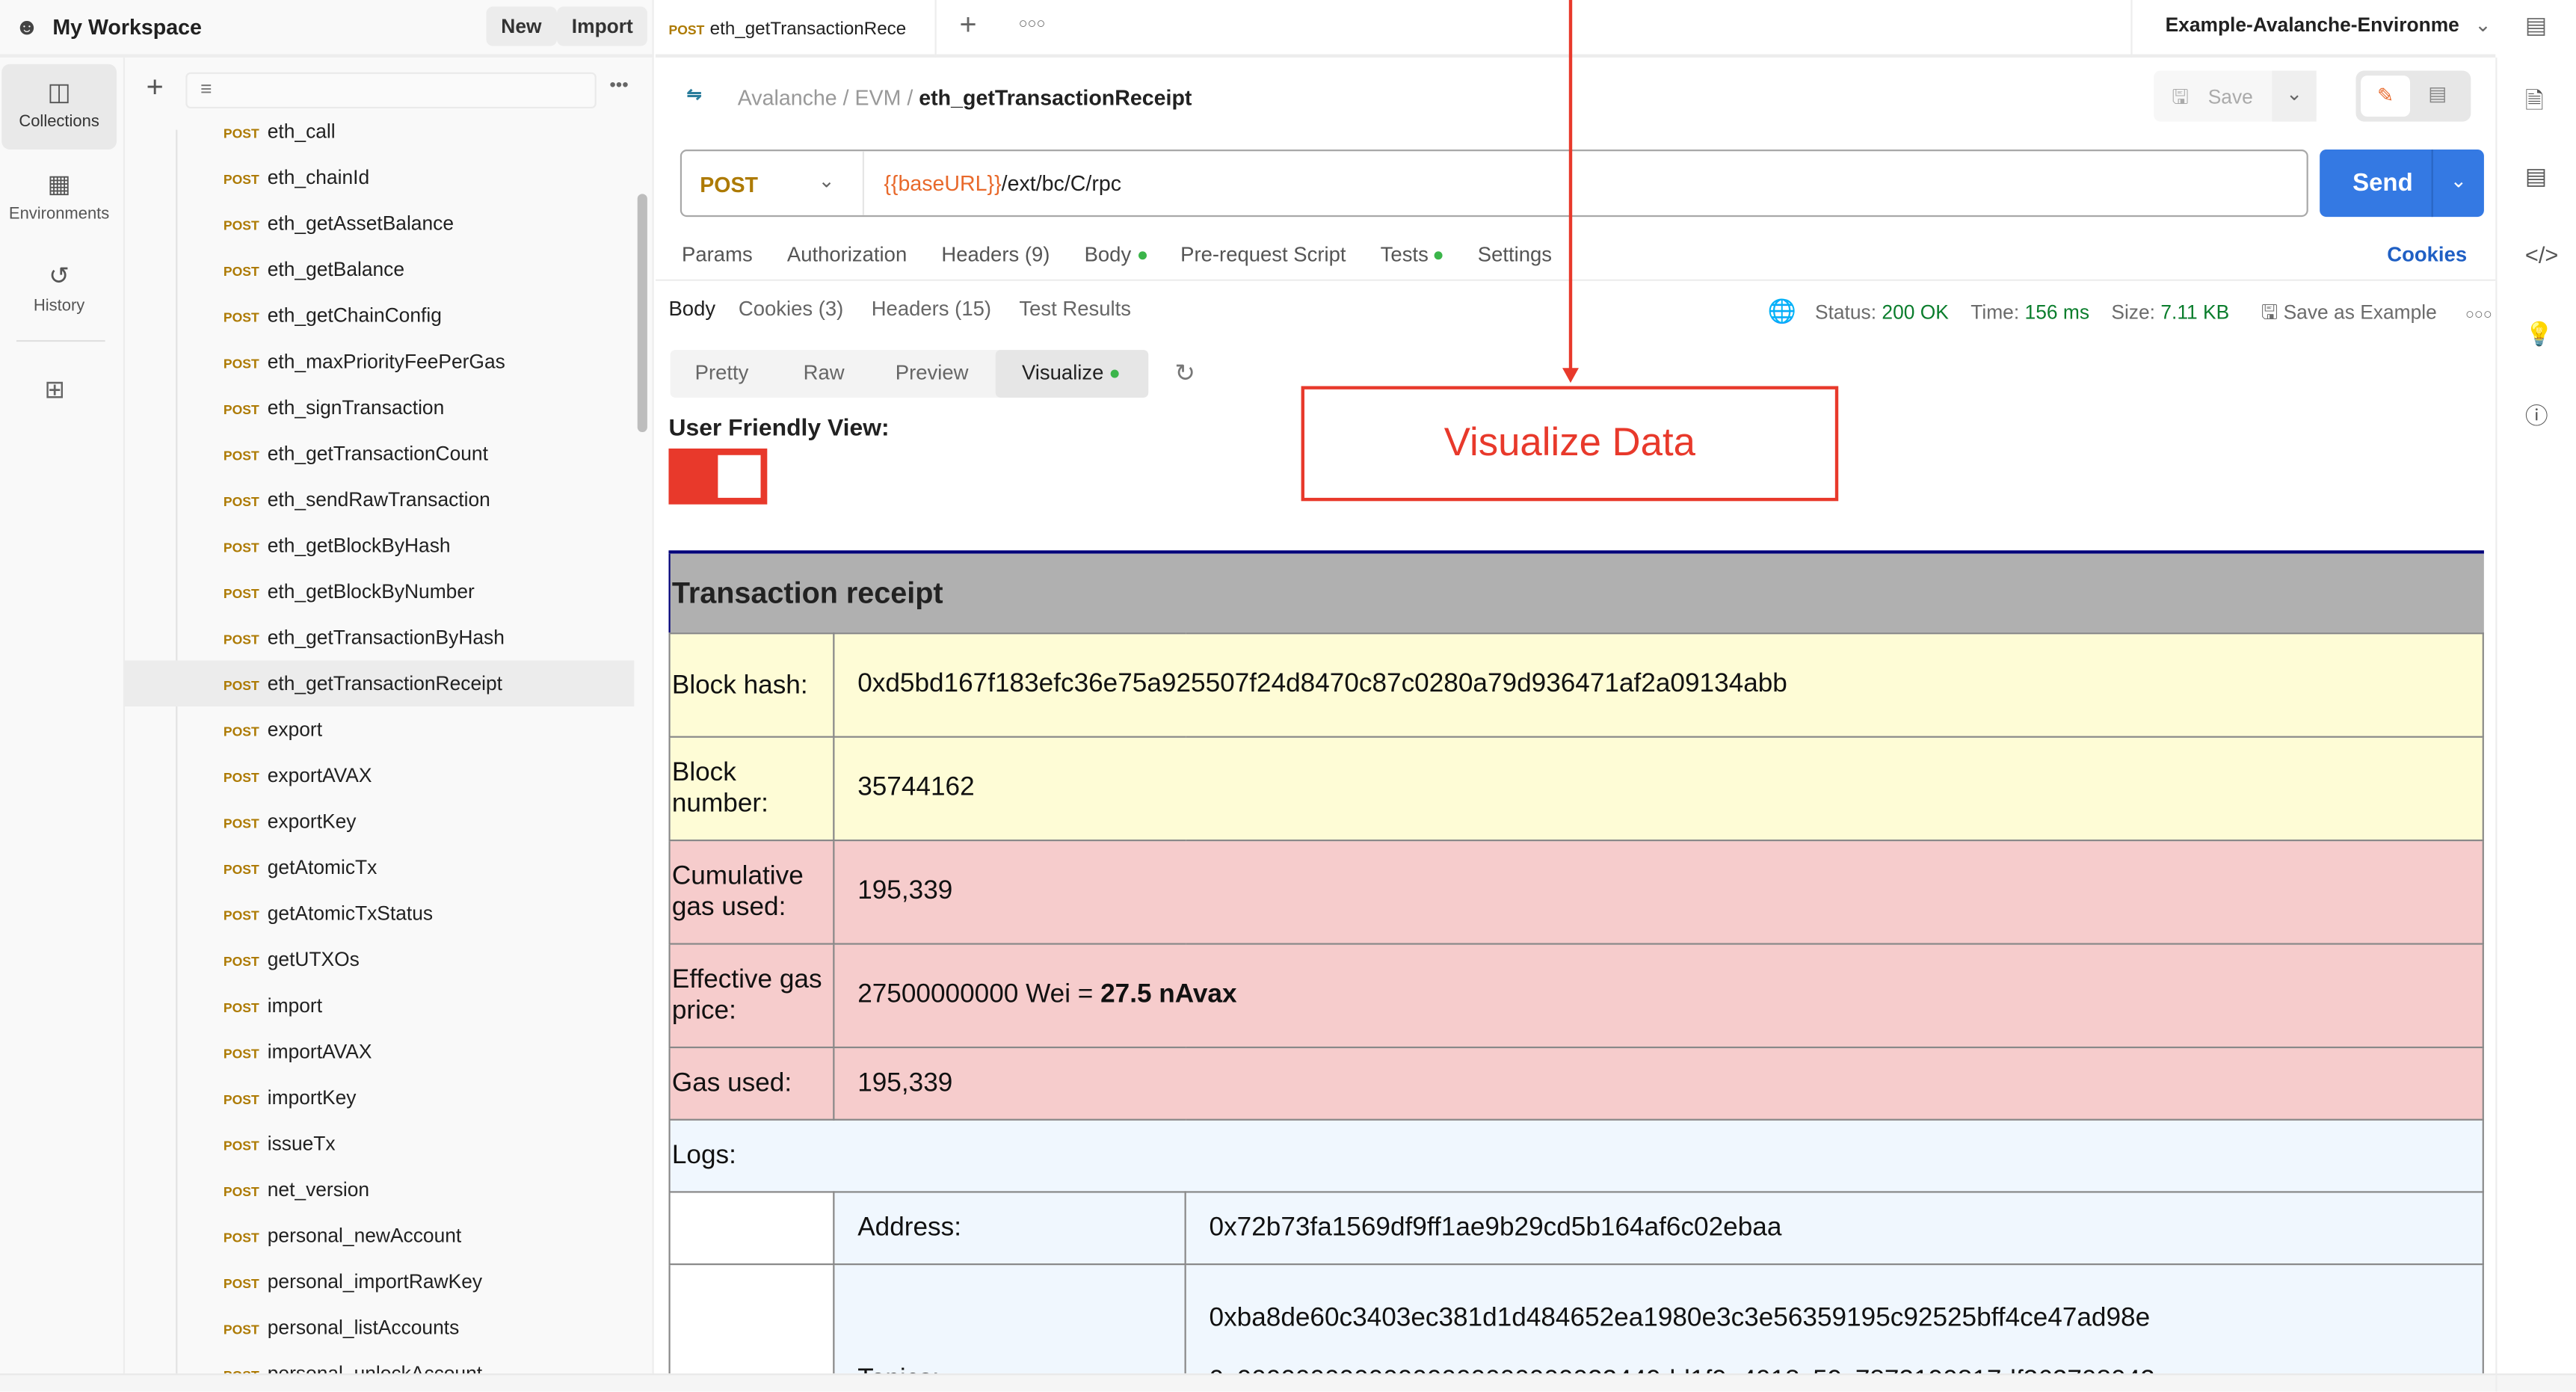  What do you see at coordinates (1072, 374) in the screenshot?
I see `view-visualize: Visualize` at bounding box center [1072, 374].